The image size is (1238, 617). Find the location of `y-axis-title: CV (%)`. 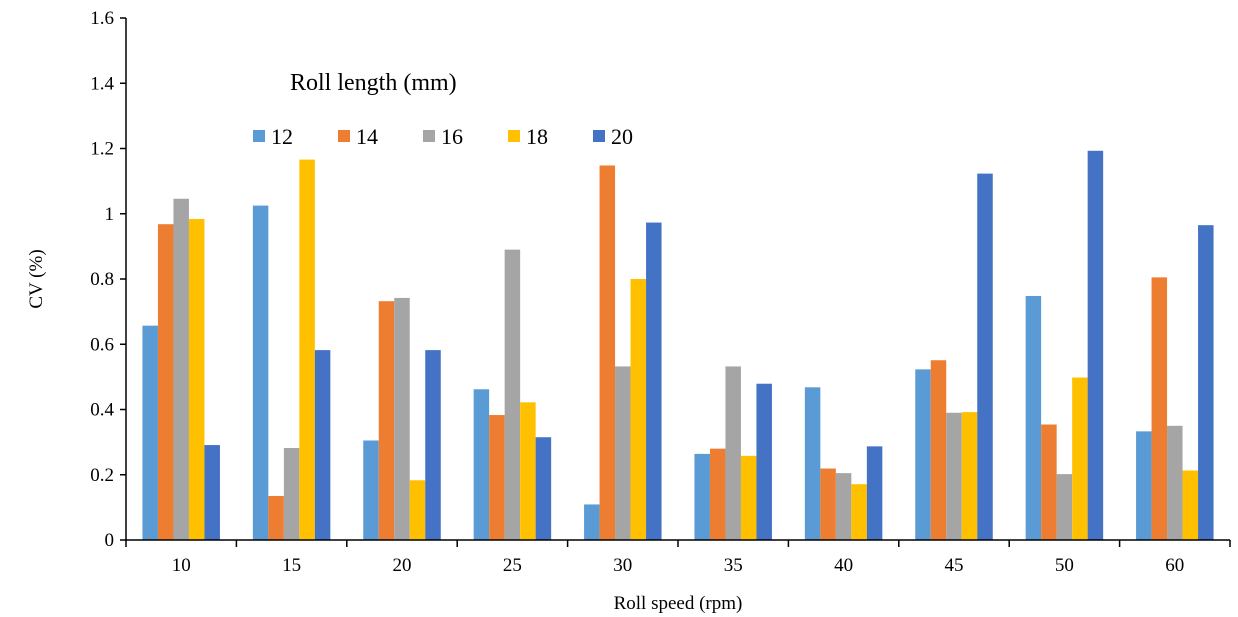

y-axis-title: CV (%) is located at coordinates (36, 278).